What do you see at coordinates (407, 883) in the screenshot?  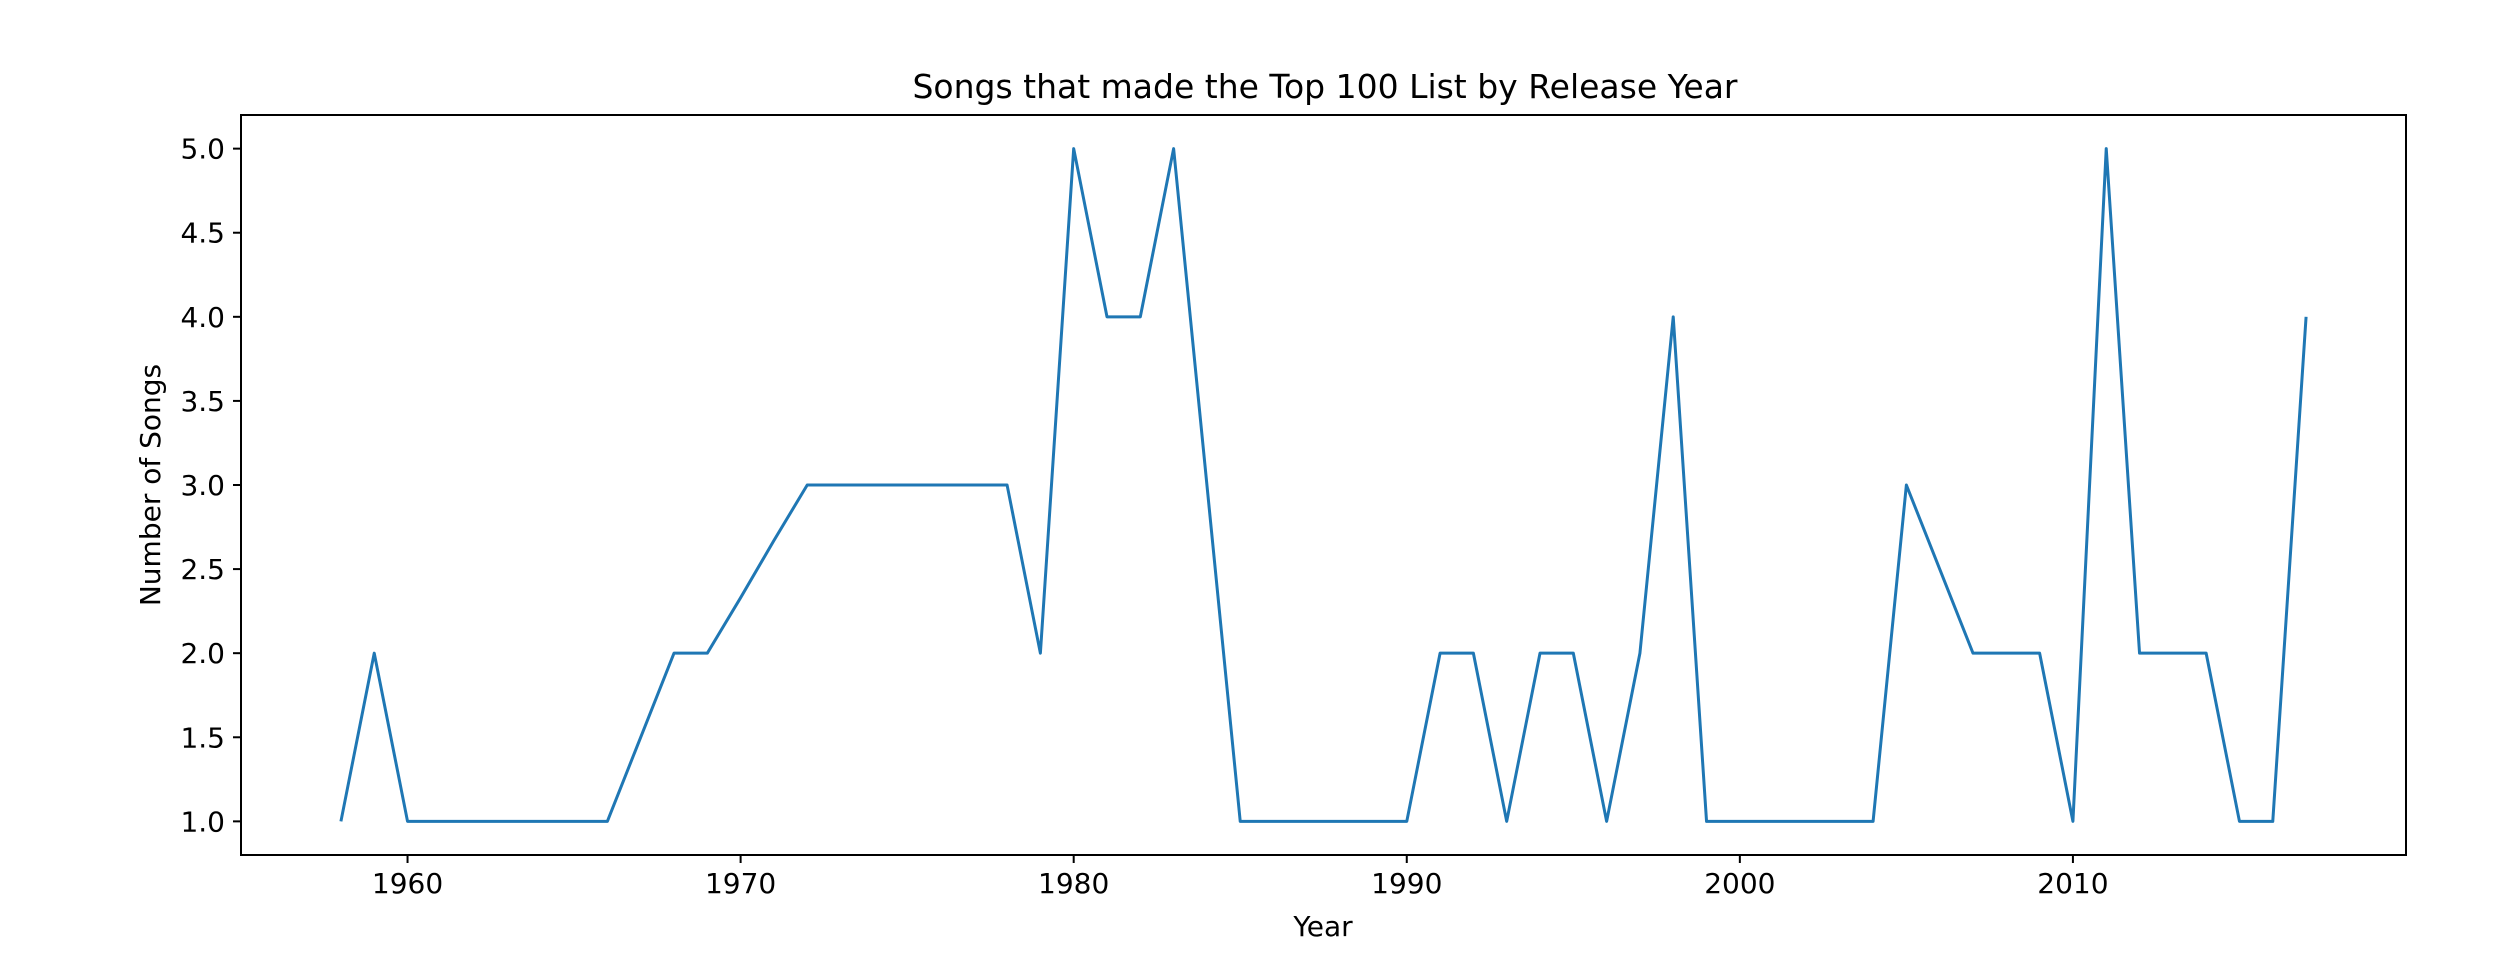 I see `x-tick-label: 1960` at bounding box center [407, 883].